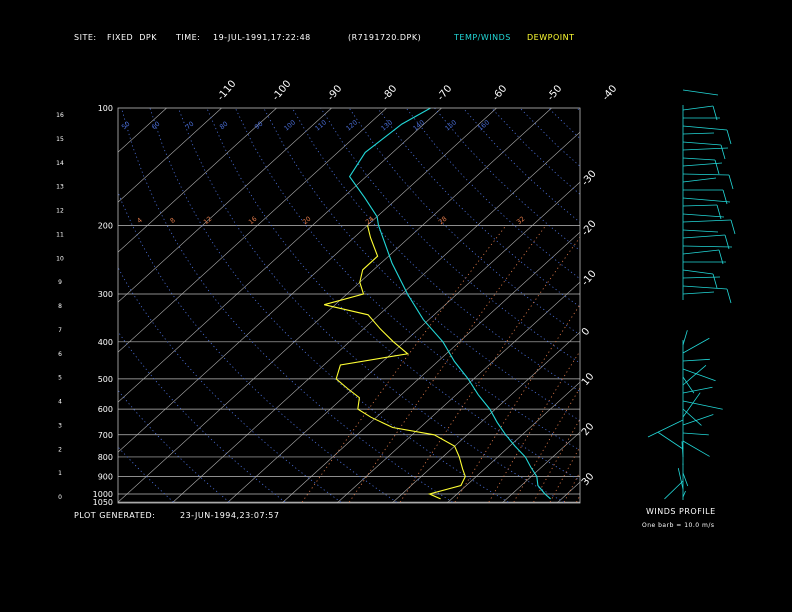 This screenshot has width=792, height=612. What do you see at coordinates (281, 90) in the screenshot?
I see `top-temperature-label: -100` at bounding box center [281, 90].